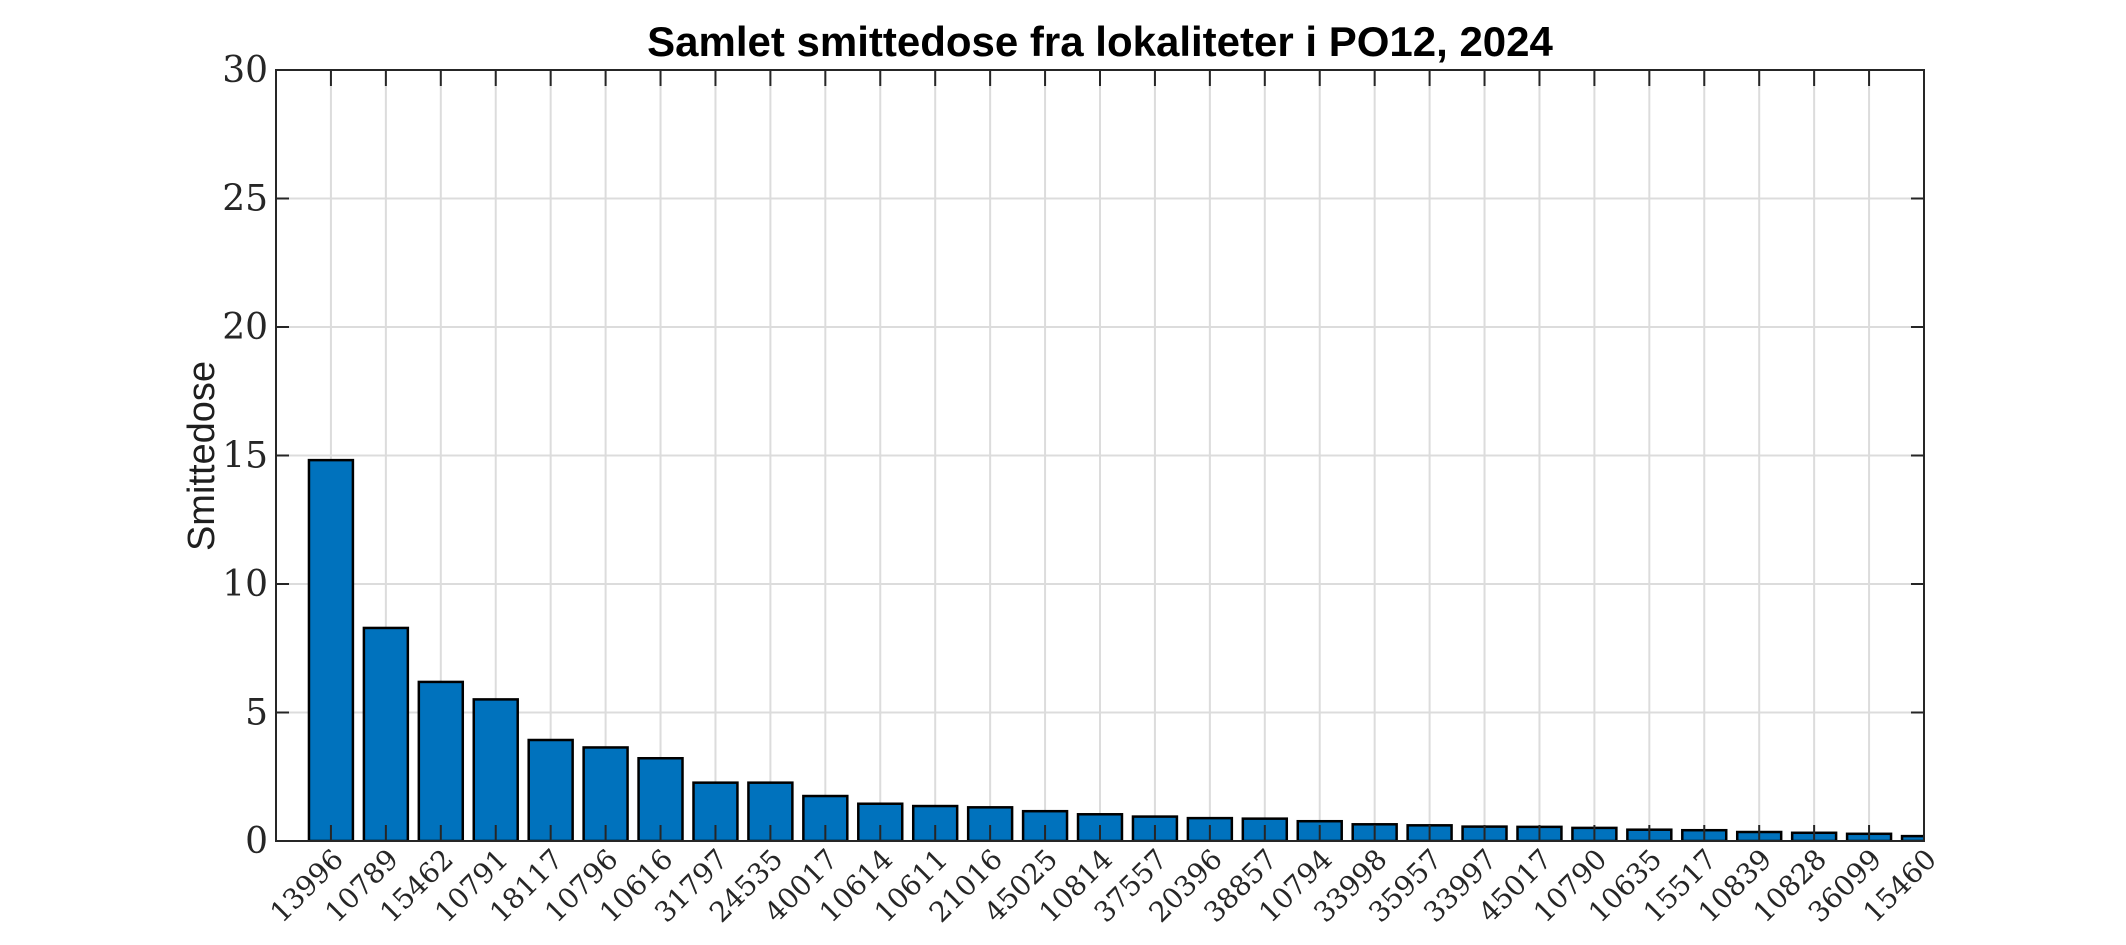 This screenshot has width=2126, height=945. I want to click on y-tick-label: 0, so click(256, 841).